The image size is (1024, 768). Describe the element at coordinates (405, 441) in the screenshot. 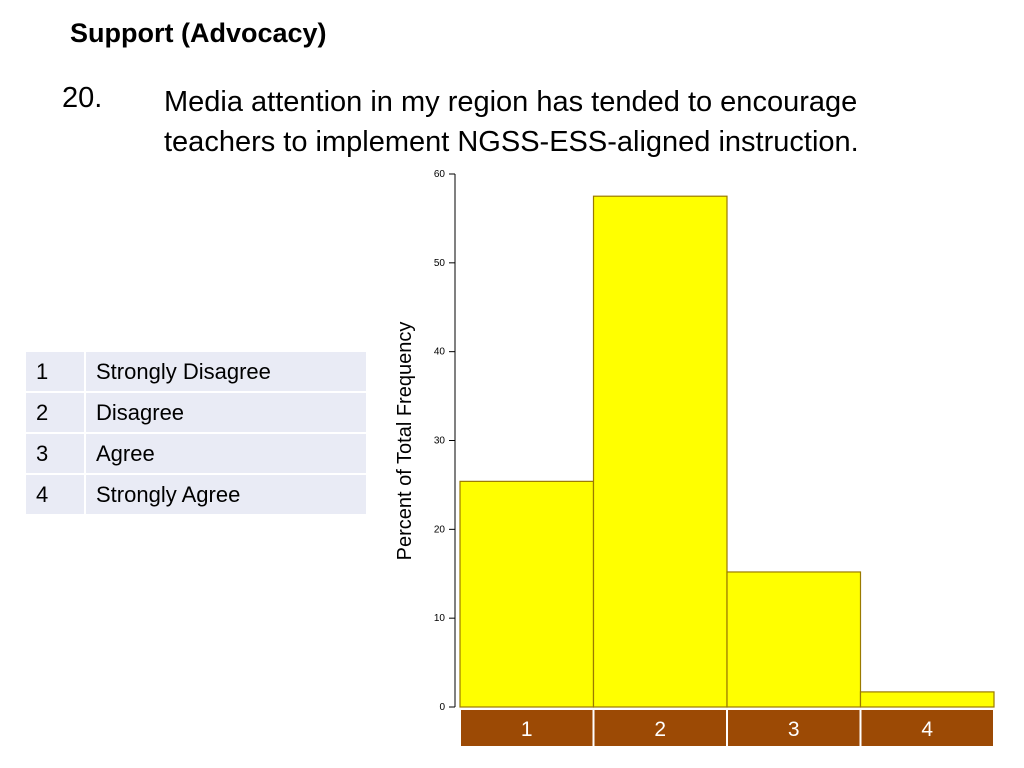

I see `y-axis-label: Percent of Total Frequency` at that location.